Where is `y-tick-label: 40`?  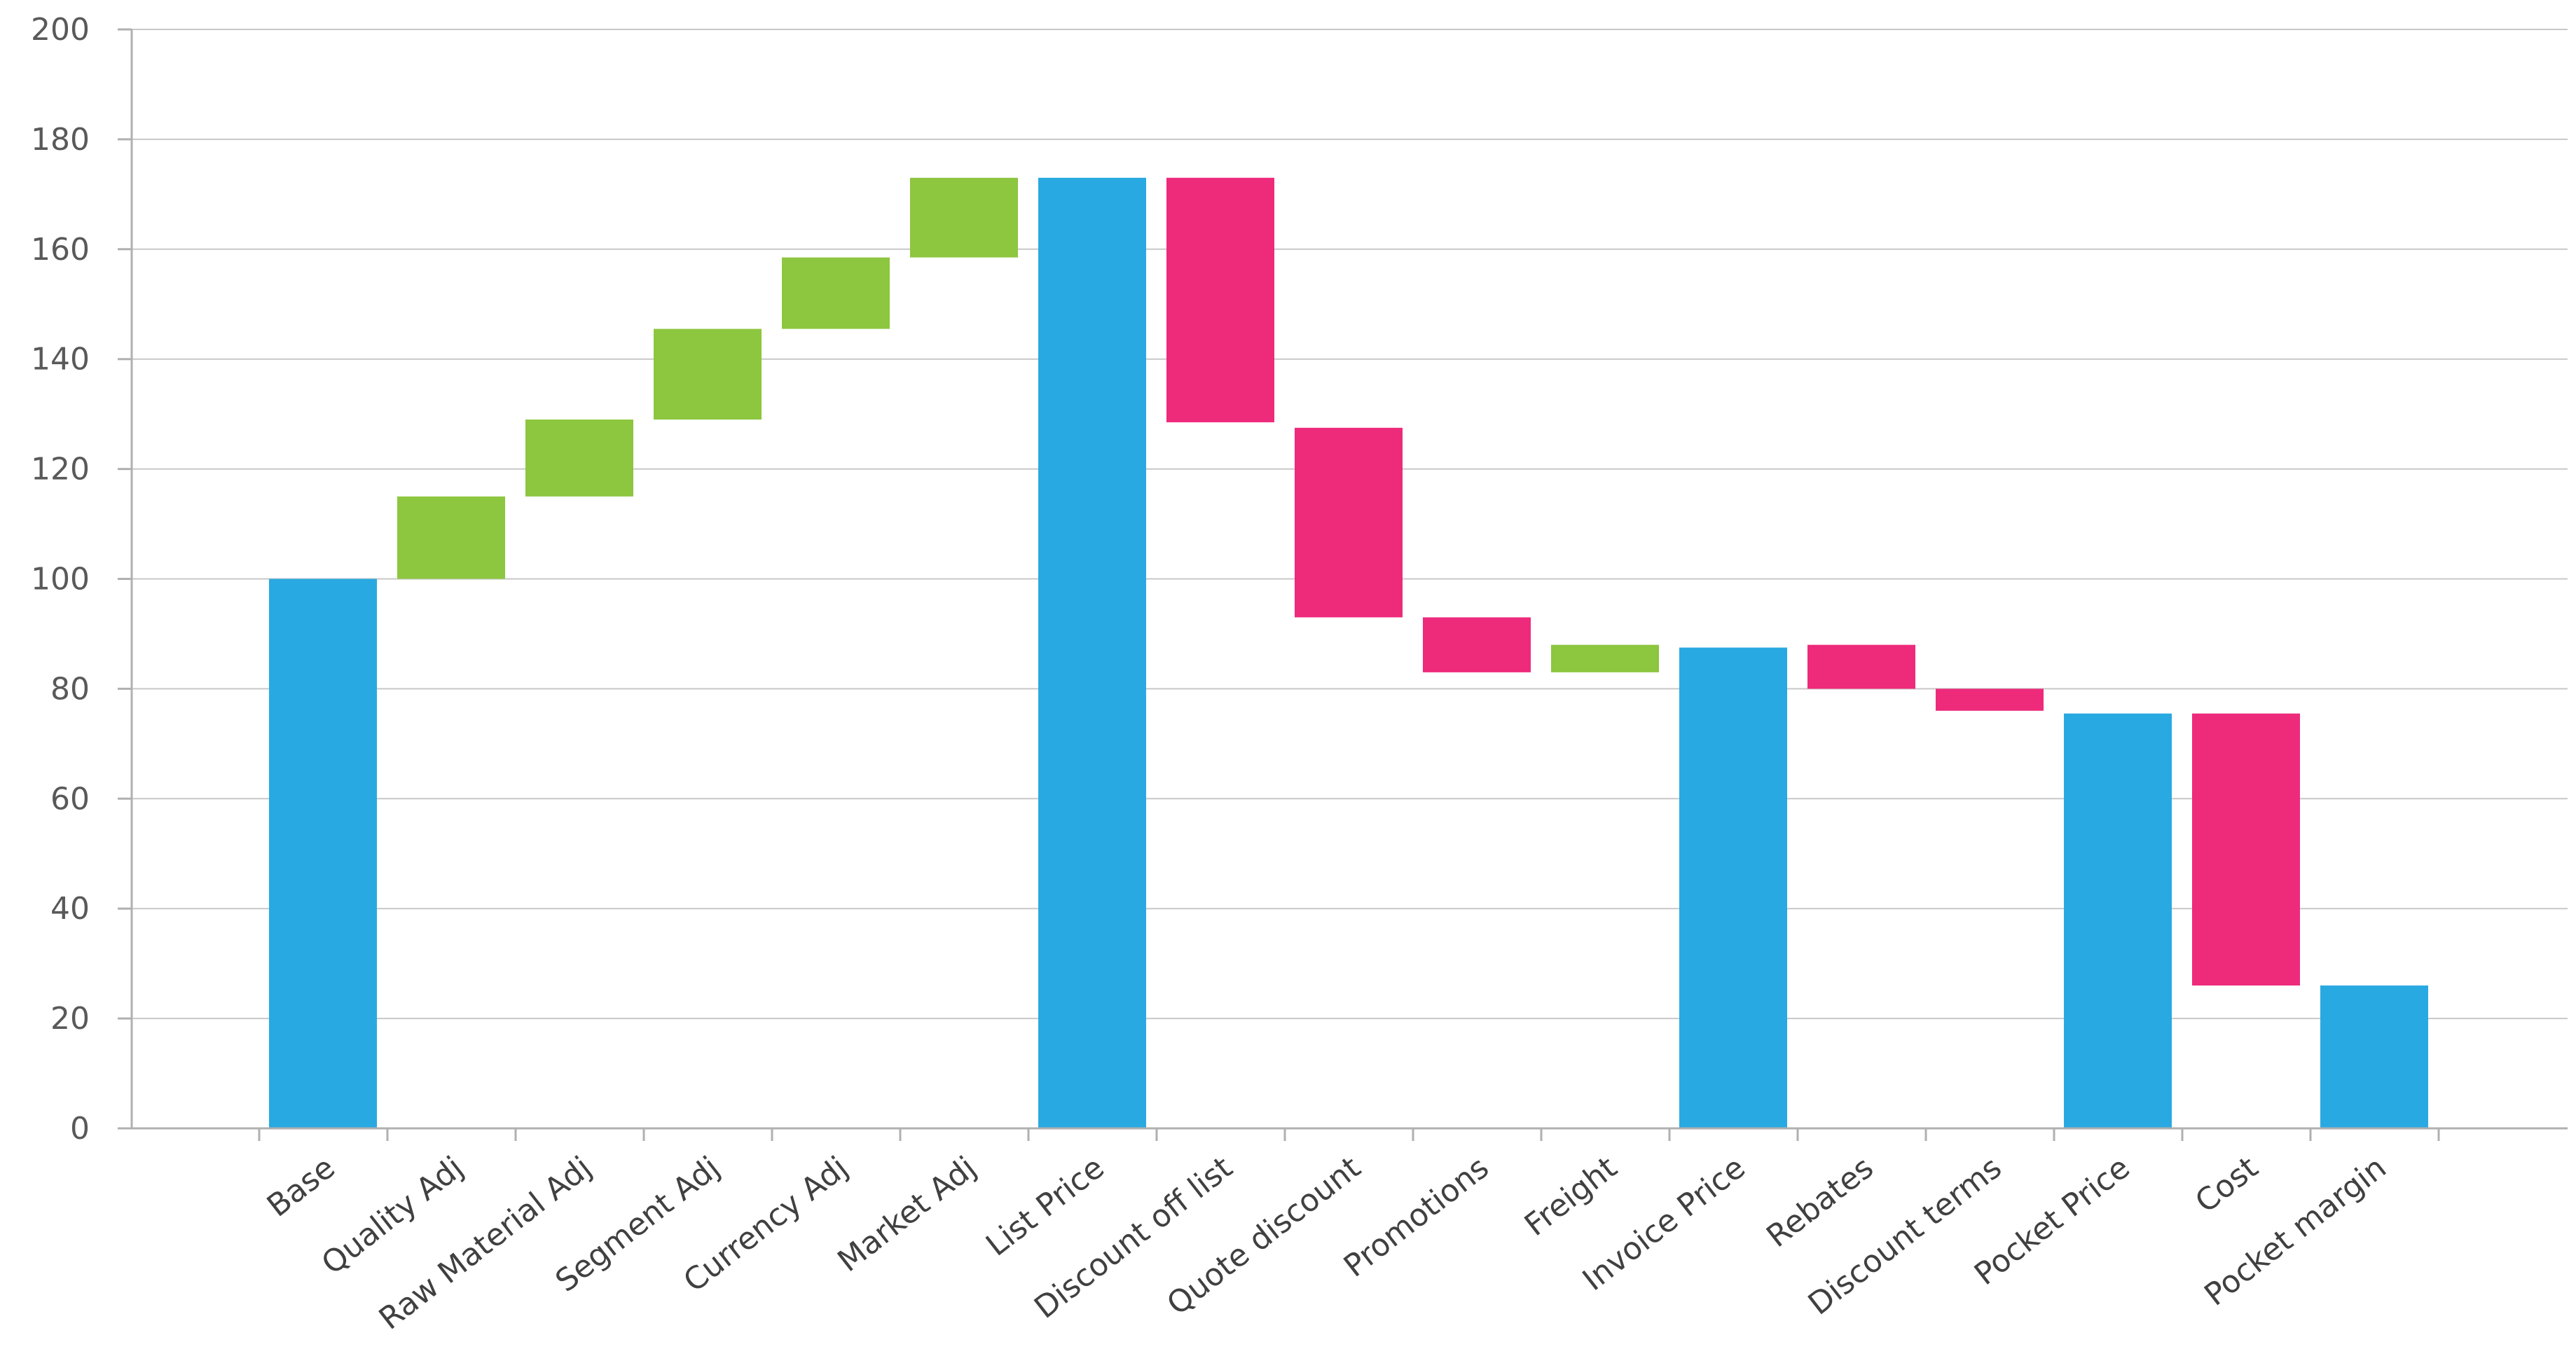 y-tick-label: 40 is located at coordinates (70, 909).